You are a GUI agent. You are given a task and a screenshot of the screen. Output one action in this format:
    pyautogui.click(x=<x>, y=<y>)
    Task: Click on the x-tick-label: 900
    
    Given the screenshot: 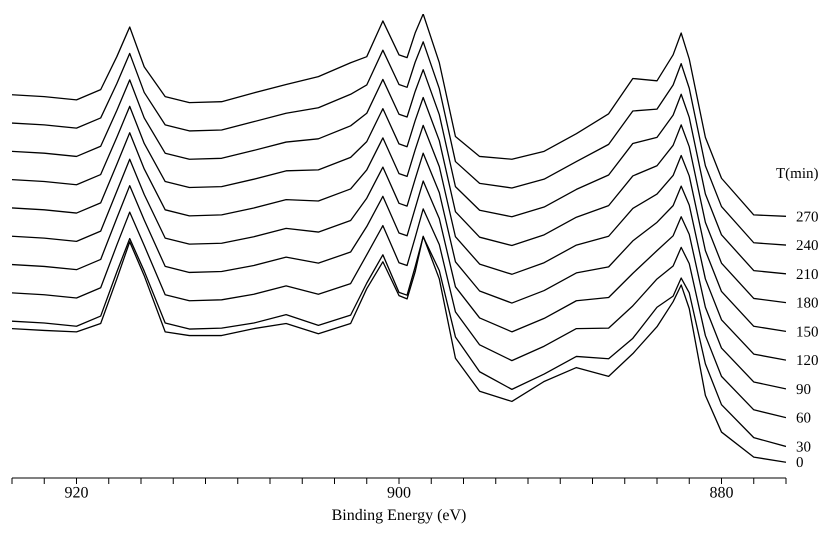 What is the action you would take?
    pyautogui.click(x=399, y=493)
    